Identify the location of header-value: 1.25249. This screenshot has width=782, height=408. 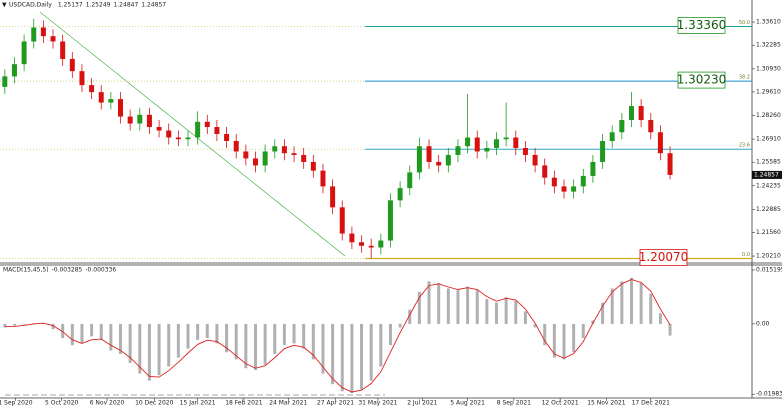
(98, 5).